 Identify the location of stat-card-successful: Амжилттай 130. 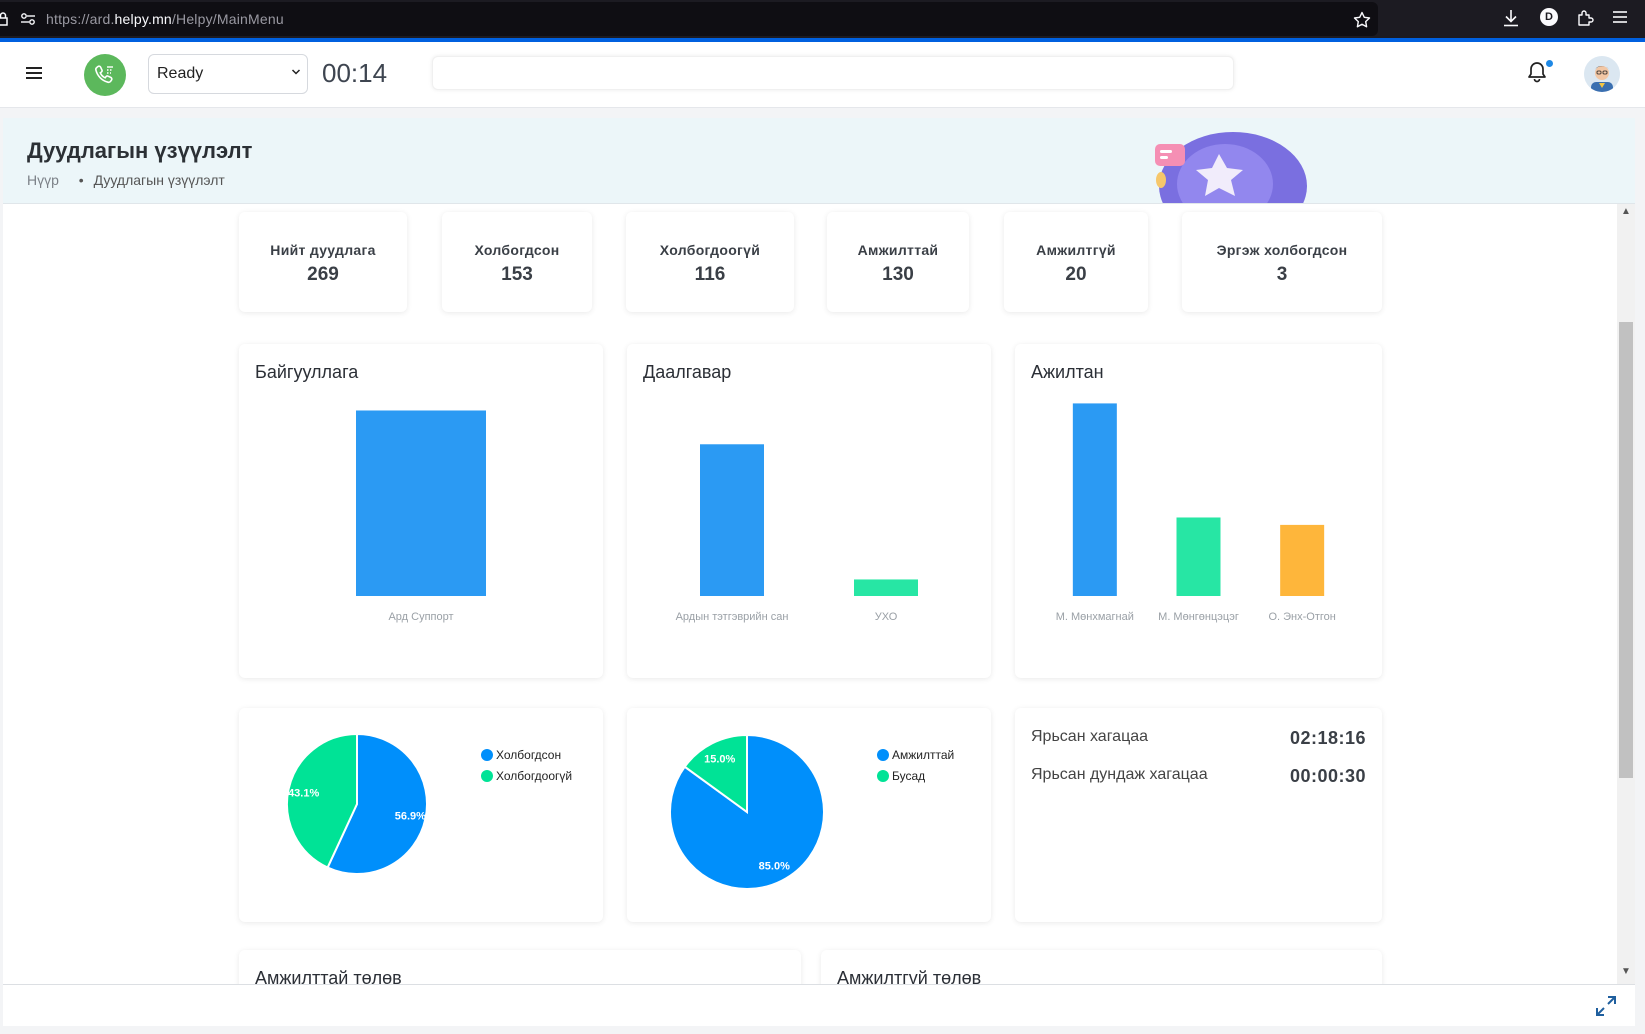
(898, 262).